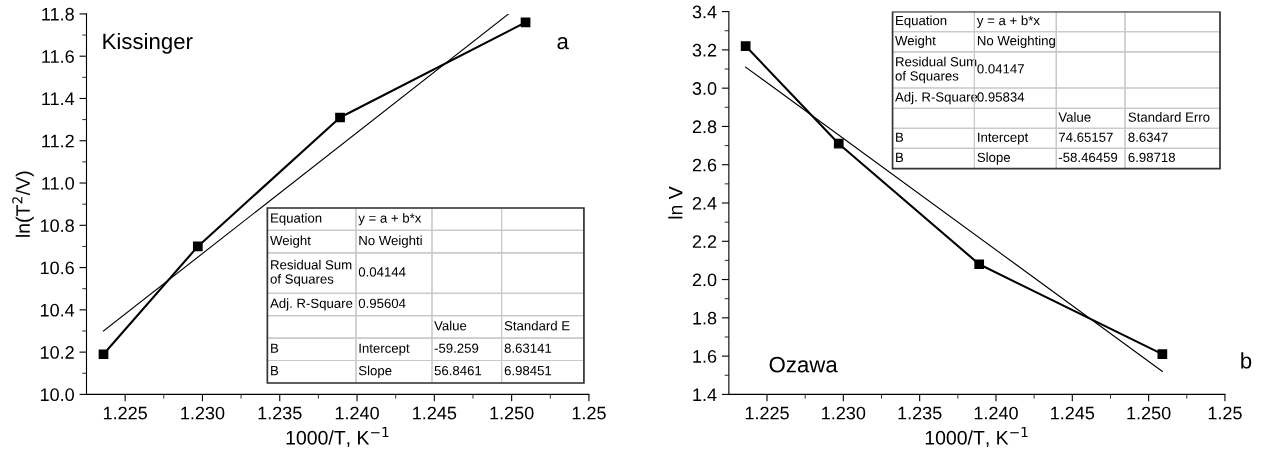 This screenshot has width=1272, height=464. I want to click on text: b, so click(1246, 360).